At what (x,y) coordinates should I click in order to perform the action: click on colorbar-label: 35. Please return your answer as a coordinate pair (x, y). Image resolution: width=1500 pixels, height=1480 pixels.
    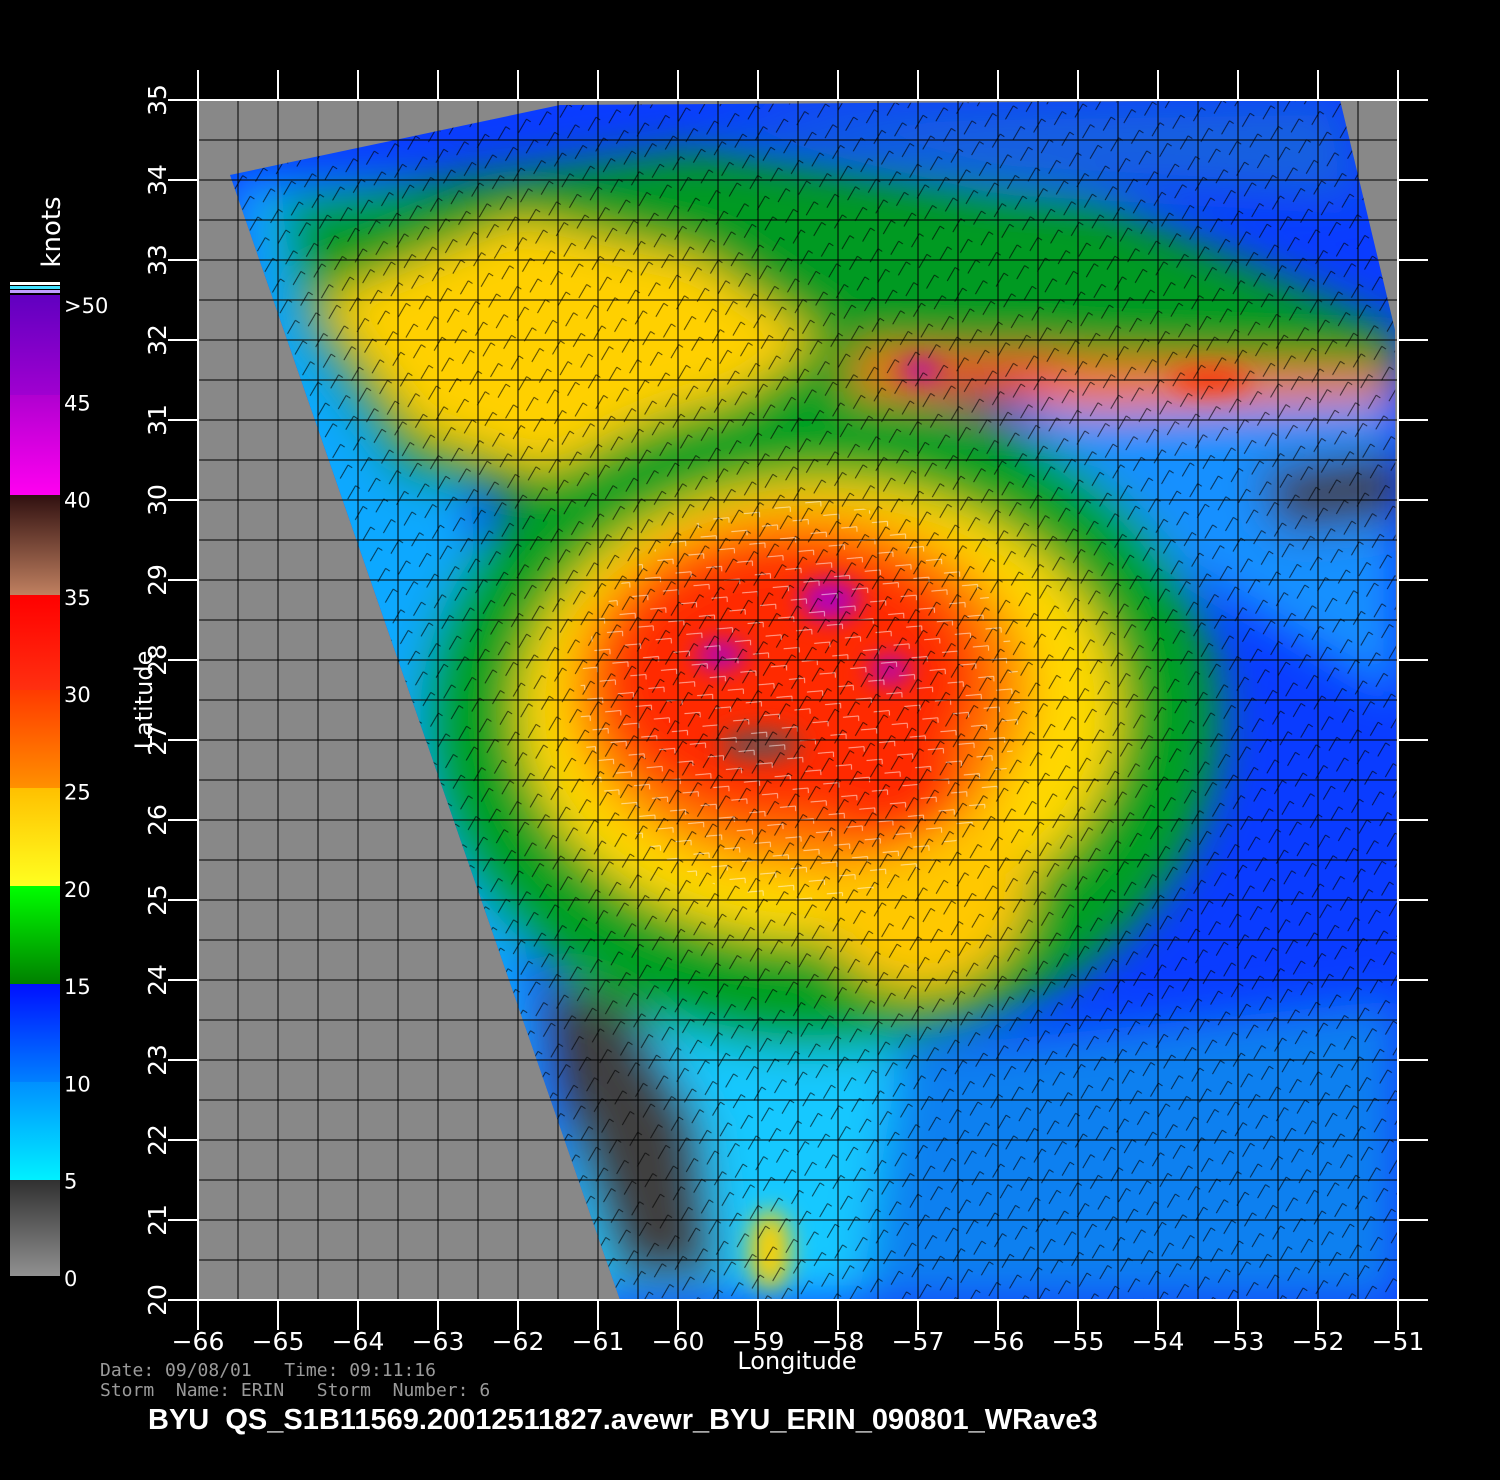
    Looking at the image, I should click on (77, 598).